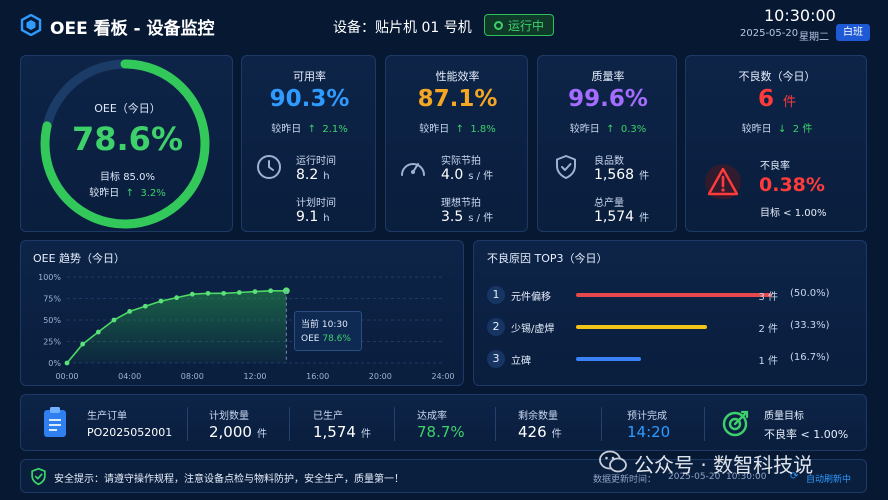 This screenshot has height=500, width=888. Describe the element at coordinates (49, 277) in the screenshot. I see `y-tick-label: 100%` at that location.